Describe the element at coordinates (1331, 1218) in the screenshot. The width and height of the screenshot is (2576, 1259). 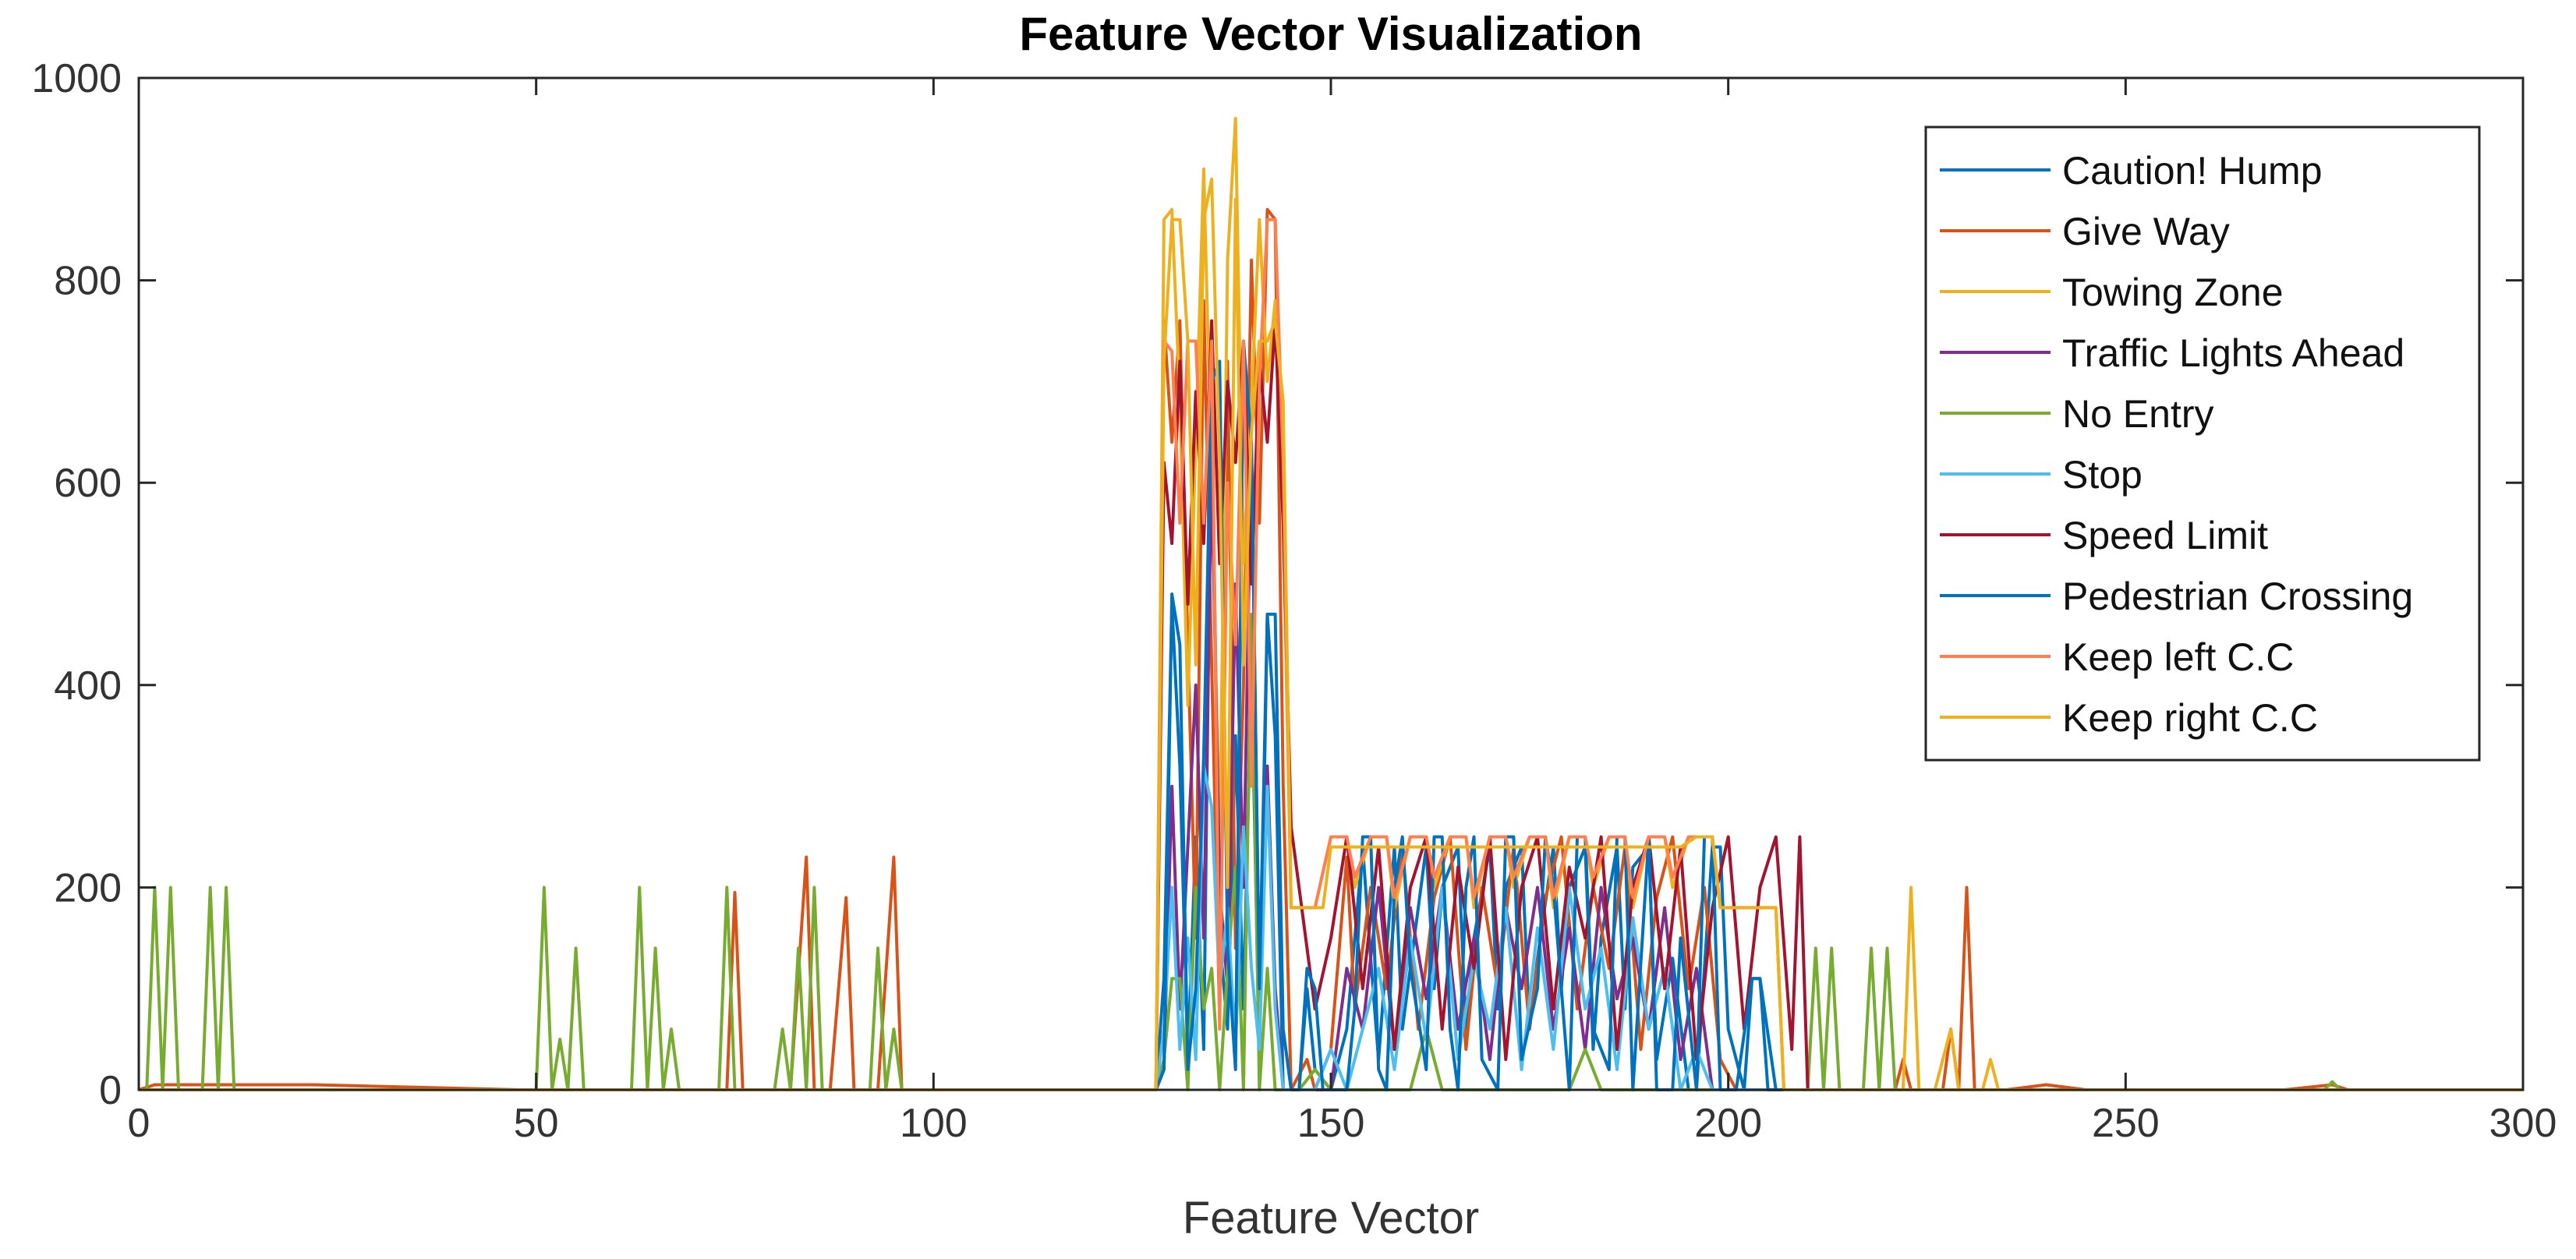
I see `x-axis-label: Feature Vector` at that location.